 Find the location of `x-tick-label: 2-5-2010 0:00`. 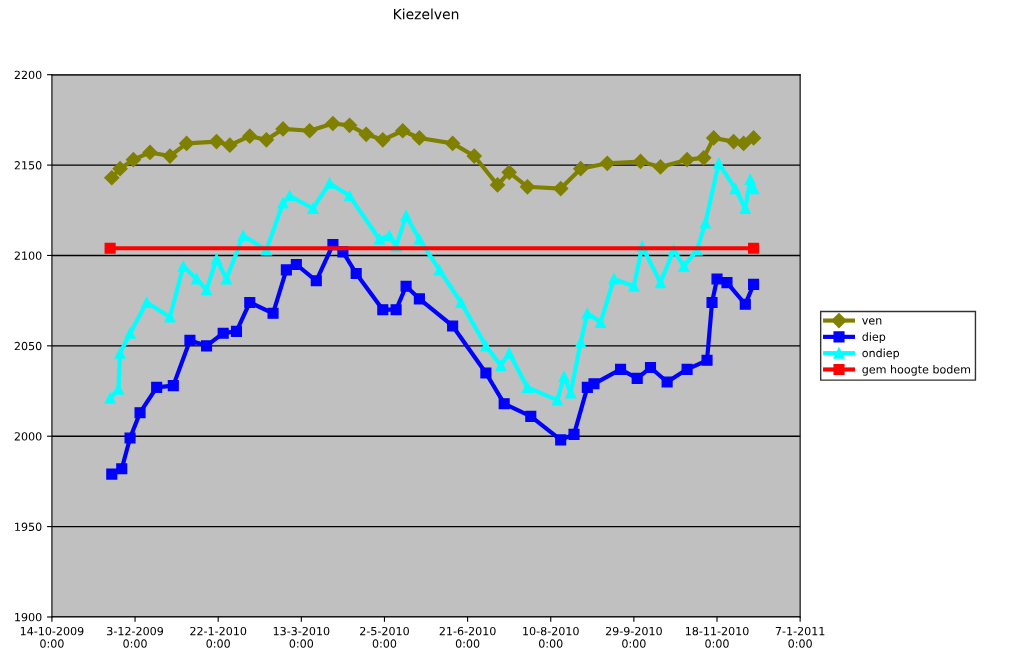

x-tick-label: 2-5-2010 0:00 is located at coordinates (384, 637).